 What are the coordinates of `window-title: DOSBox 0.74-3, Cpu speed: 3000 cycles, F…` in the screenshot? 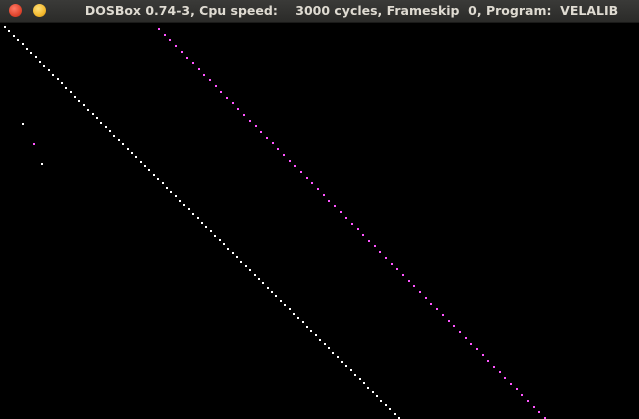 It's located at (351, 10).